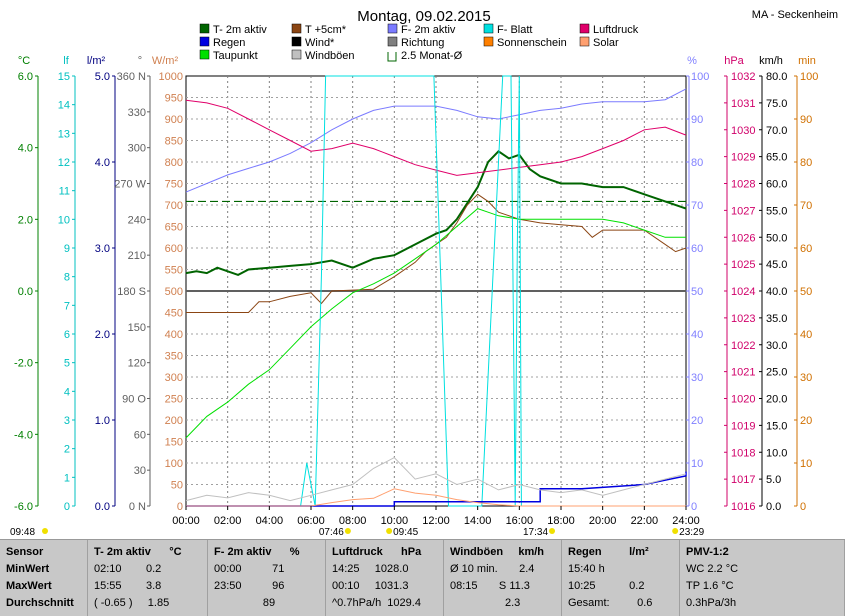 This screenshot has height=616, width=845. Describe the element at coordinates (137, 220) in the screenshot. I see `dir-axis-label: 240` at that location.